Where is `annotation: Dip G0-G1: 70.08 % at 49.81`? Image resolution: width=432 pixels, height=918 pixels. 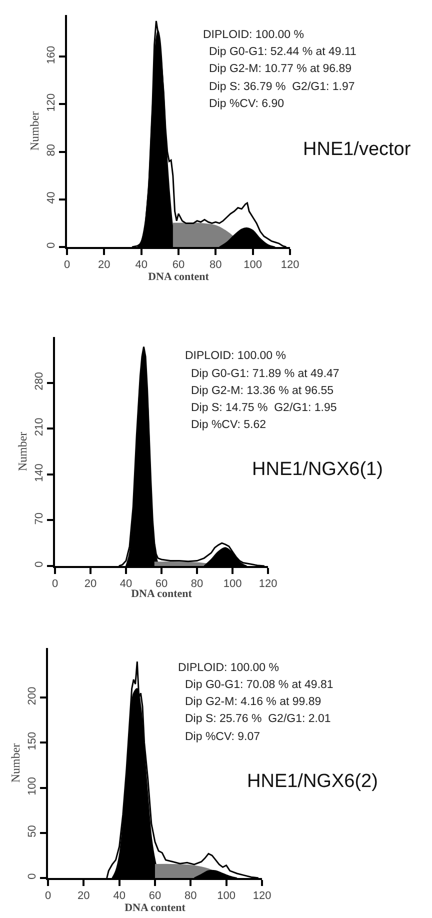 annotation: Dip G0-G1: 70.08 % at 49.81 is located at coordinates (259, 685).